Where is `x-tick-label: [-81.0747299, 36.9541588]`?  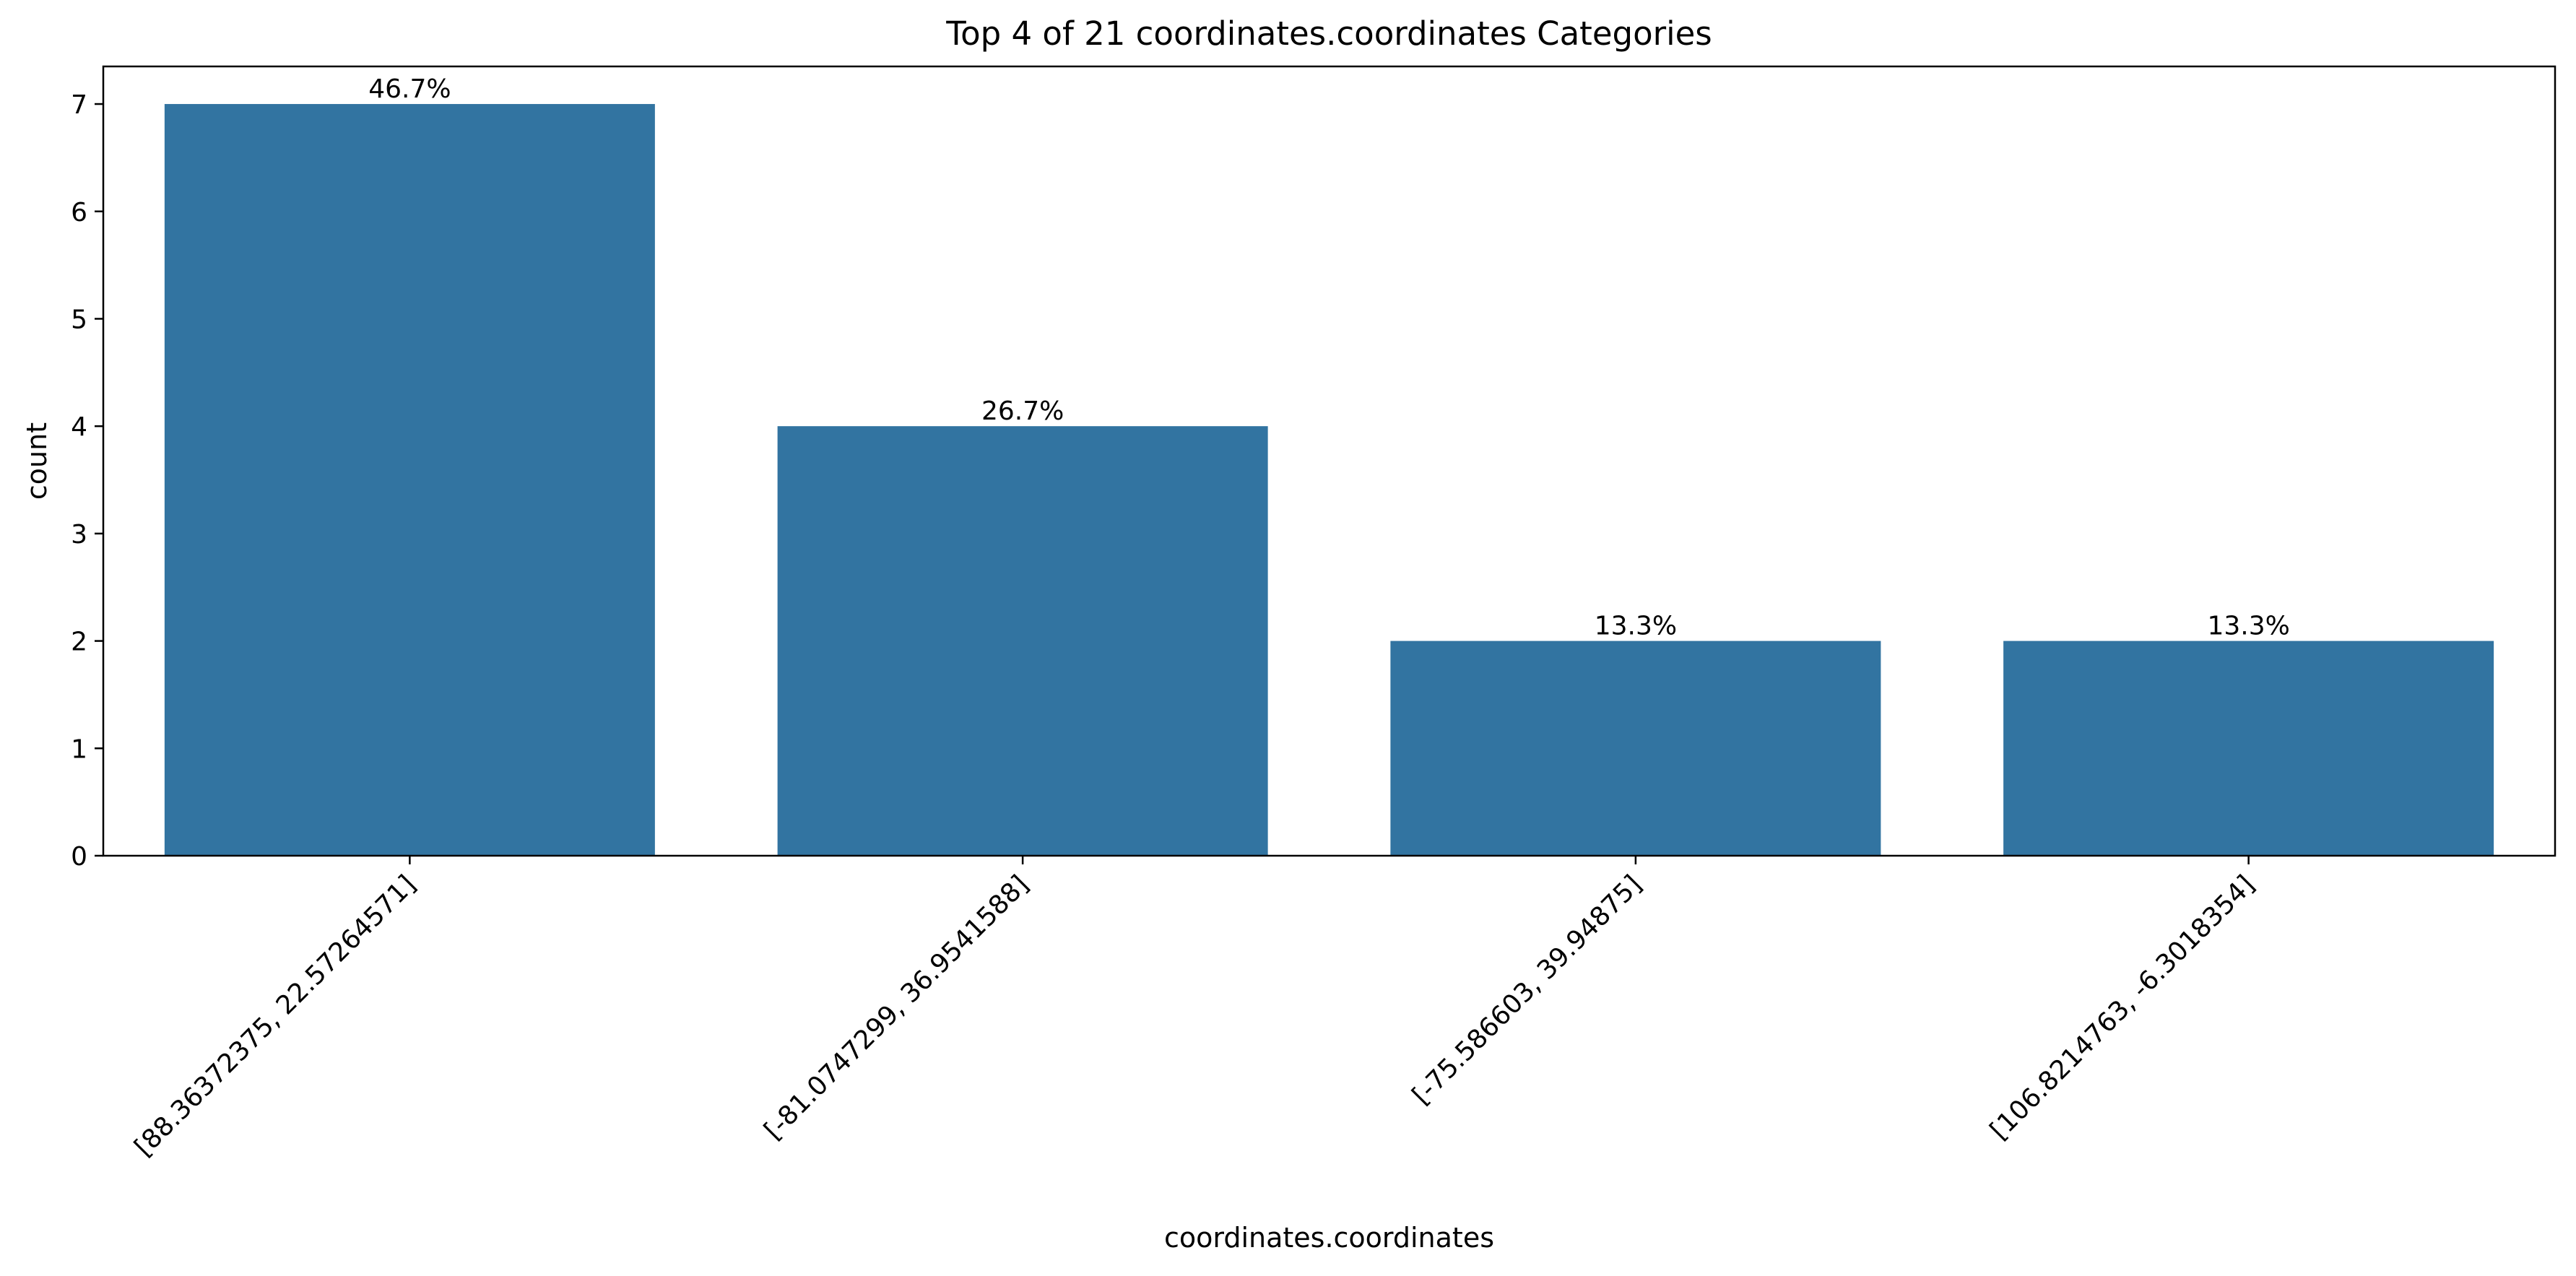
x-tick-label: [-81.0747299, 36.9541588] is located at coordinates (897, 1007).